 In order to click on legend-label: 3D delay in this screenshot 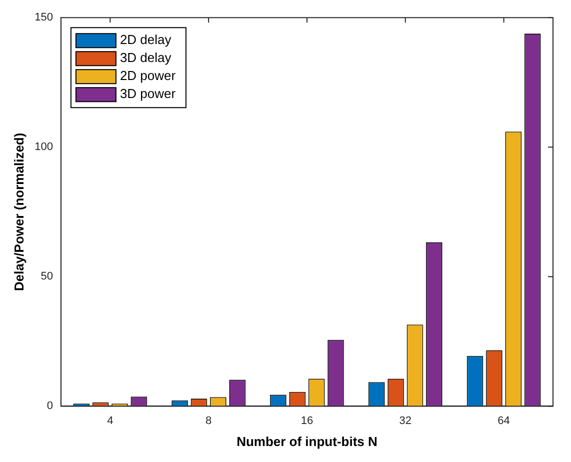, I will do `click(146, 58)`.